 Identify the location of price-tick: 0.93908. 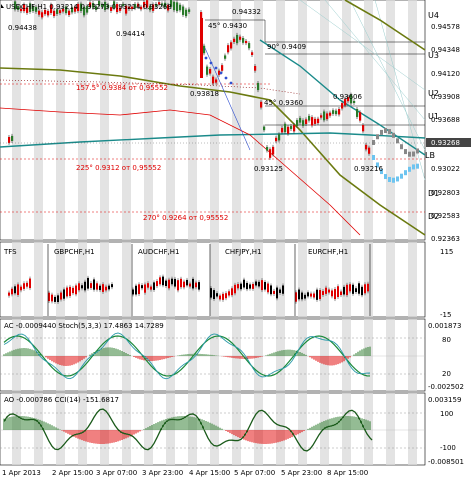
(445, 97).